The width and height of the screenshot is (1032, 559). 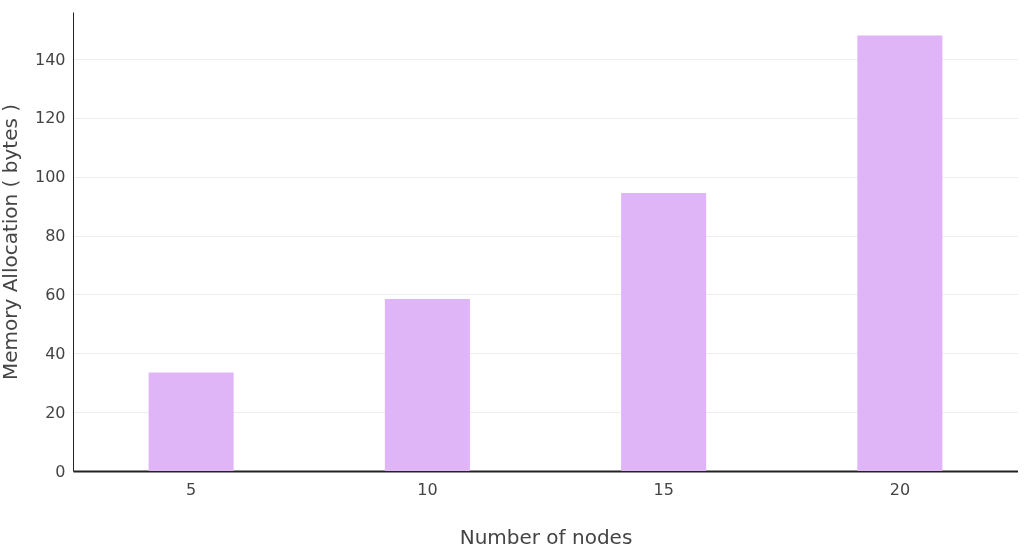 What do you see at coordinates (60, 471) in the screenshot?
I see `y-tick-label: 0` at bounding box center [60, 471].